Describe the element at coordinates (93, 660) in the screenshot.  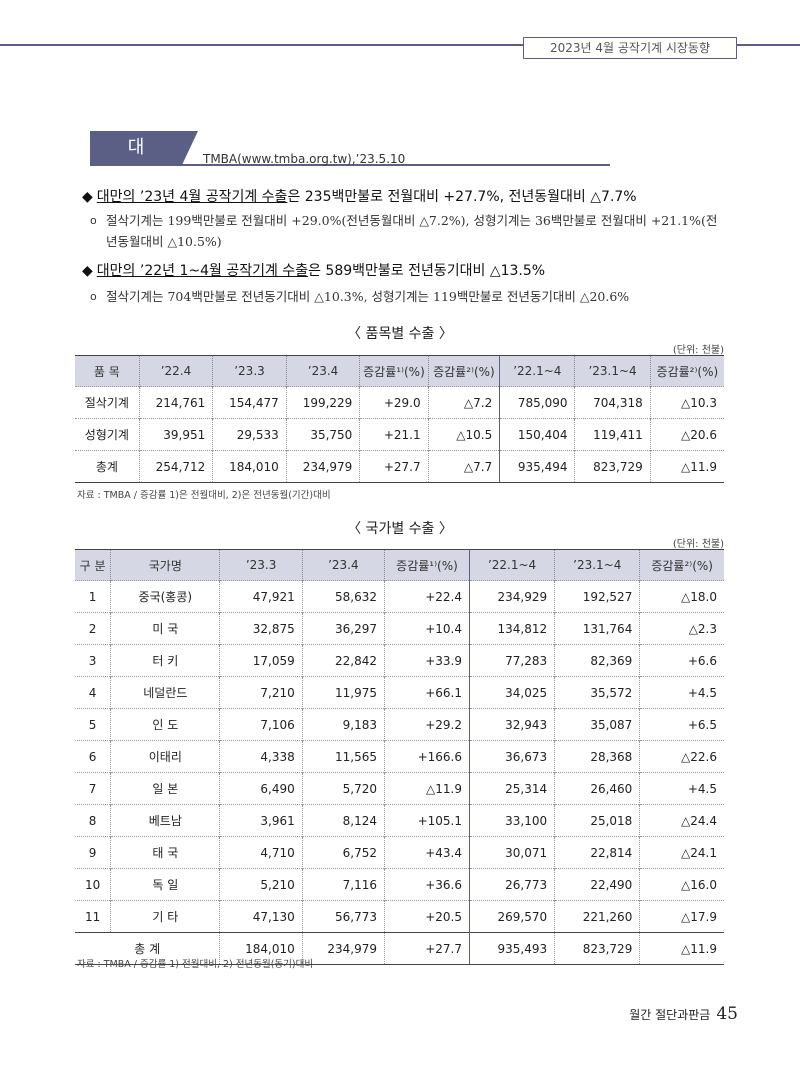
I see `row-number: 3` at that location.